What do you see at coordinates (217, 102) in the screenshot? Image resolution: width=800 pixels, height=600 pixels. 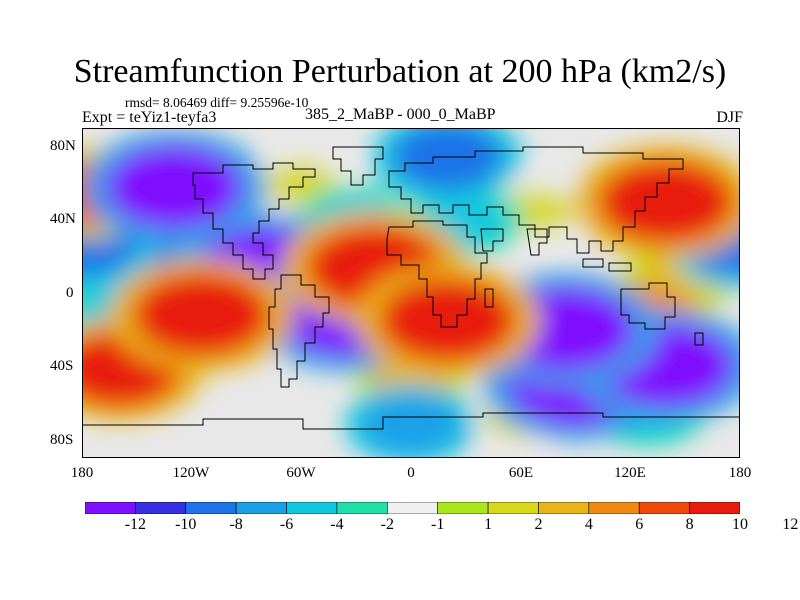 I see `stats-line: rmsd= 8.06469 diff= 9.25596e-10` at bounding box center [217, 102].